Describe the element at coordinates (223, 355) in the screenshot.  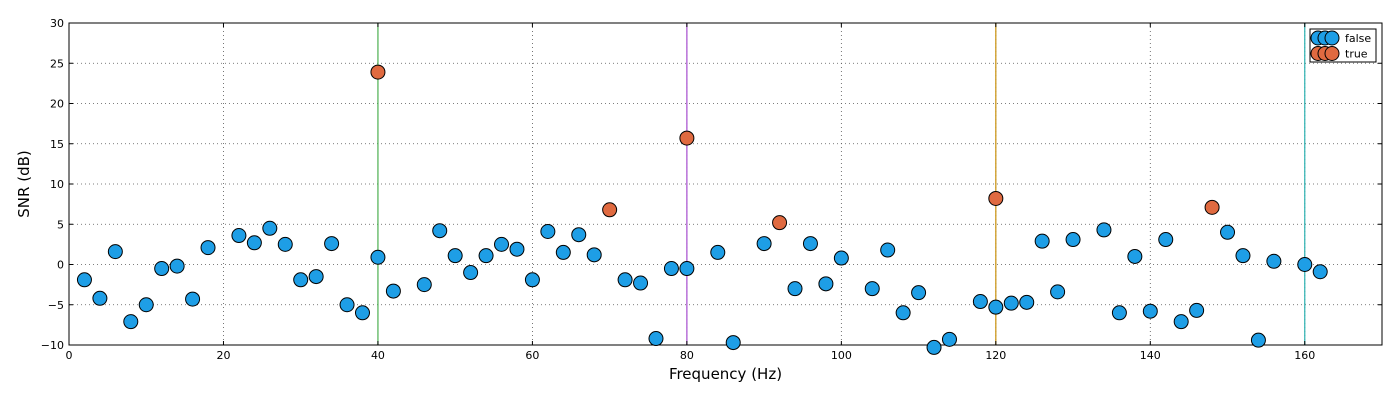
I see `x-tick-label: 20` at that location.